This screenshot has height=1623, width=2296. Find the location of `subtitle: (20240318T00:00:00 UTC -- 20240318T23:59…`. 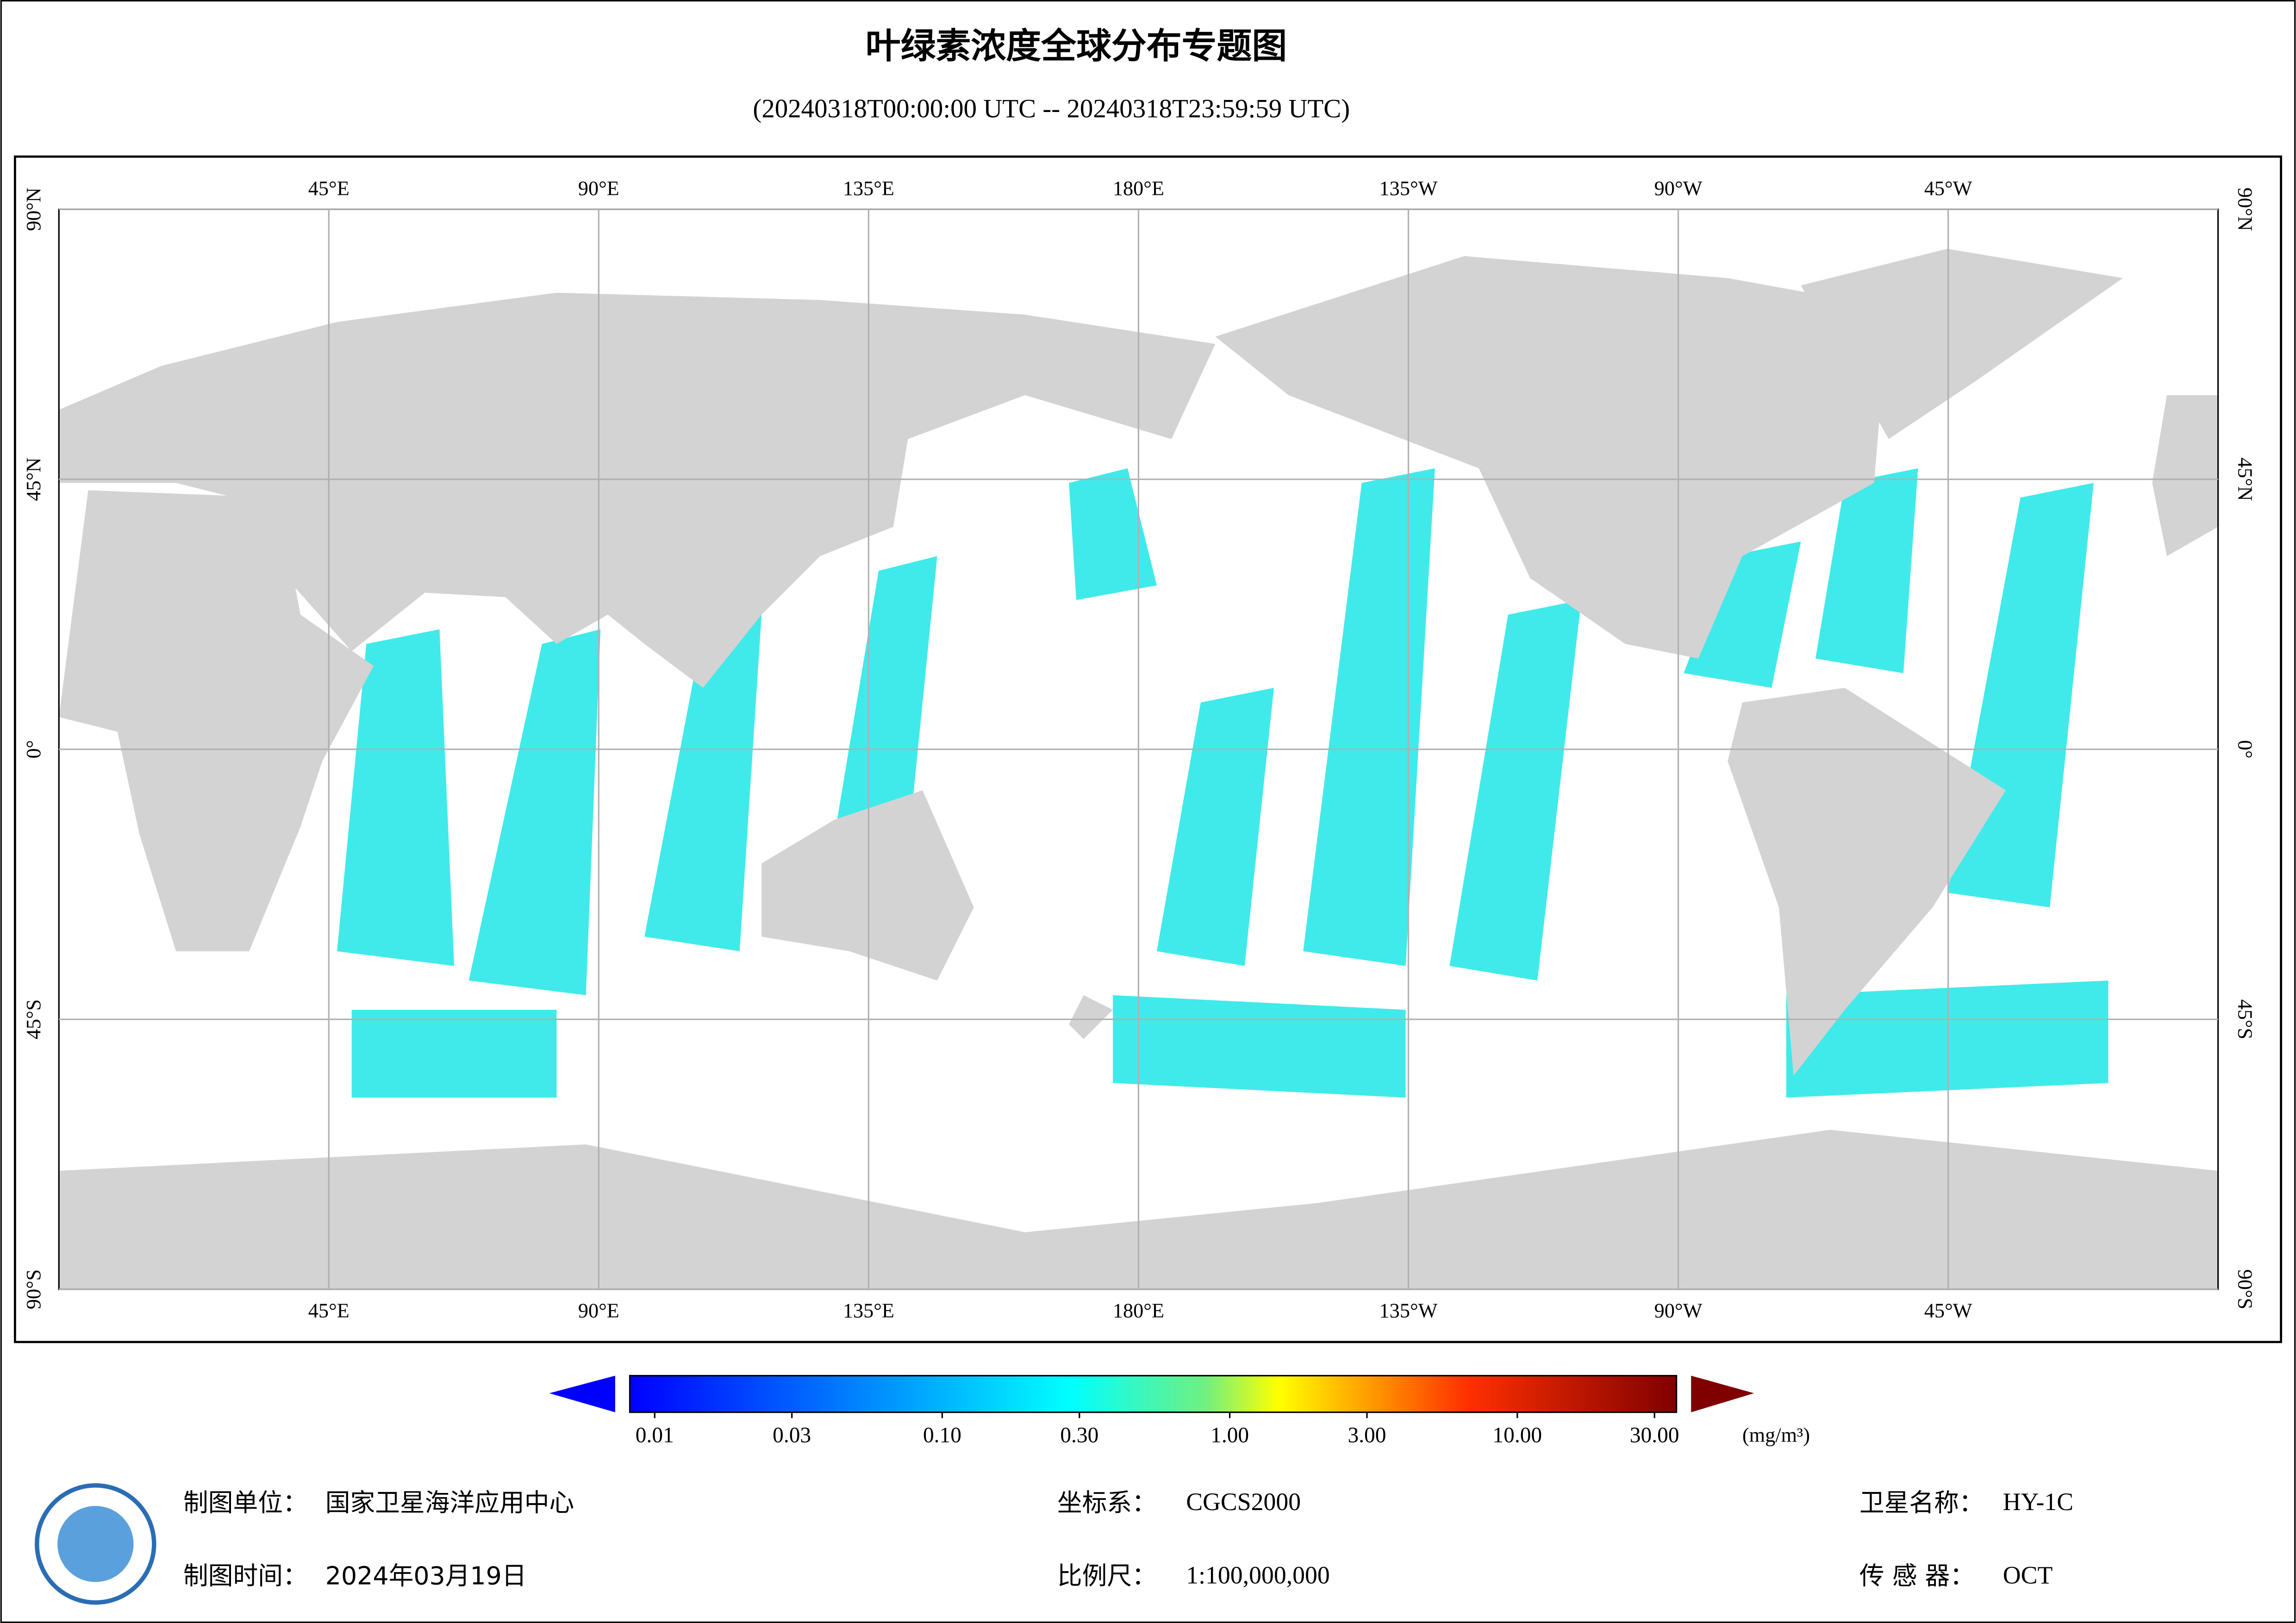

subtitle: (20240318T00:00:00 UTC -- 20240318T23:59… is located at coordinates (1051, 108).